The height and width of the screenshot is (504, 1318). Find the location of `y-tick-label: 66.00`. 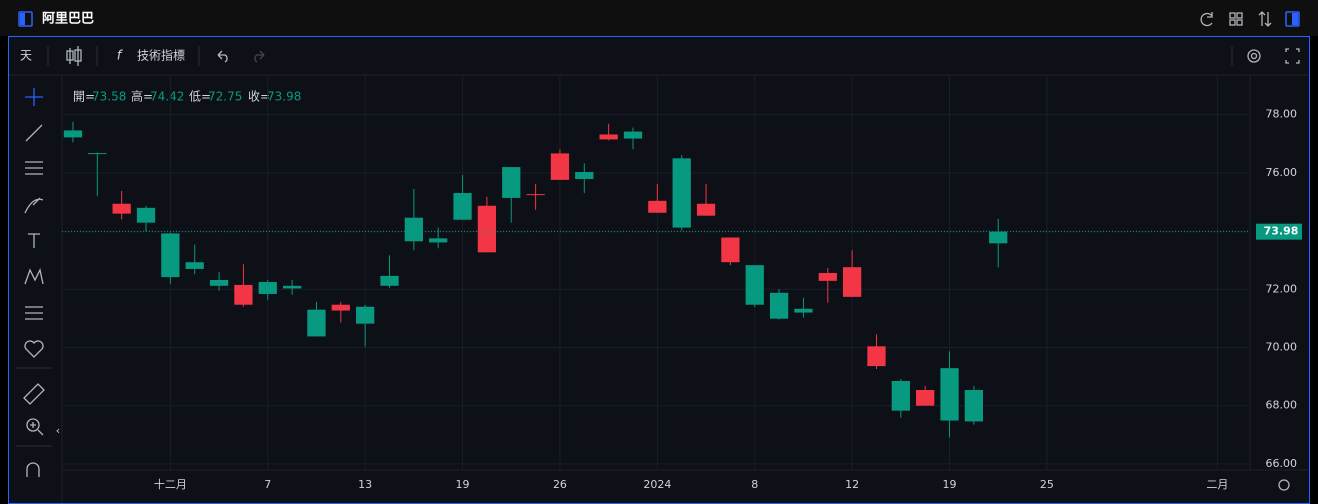

y-tick-label: 66.00 is located at coordinates (1282, 463).